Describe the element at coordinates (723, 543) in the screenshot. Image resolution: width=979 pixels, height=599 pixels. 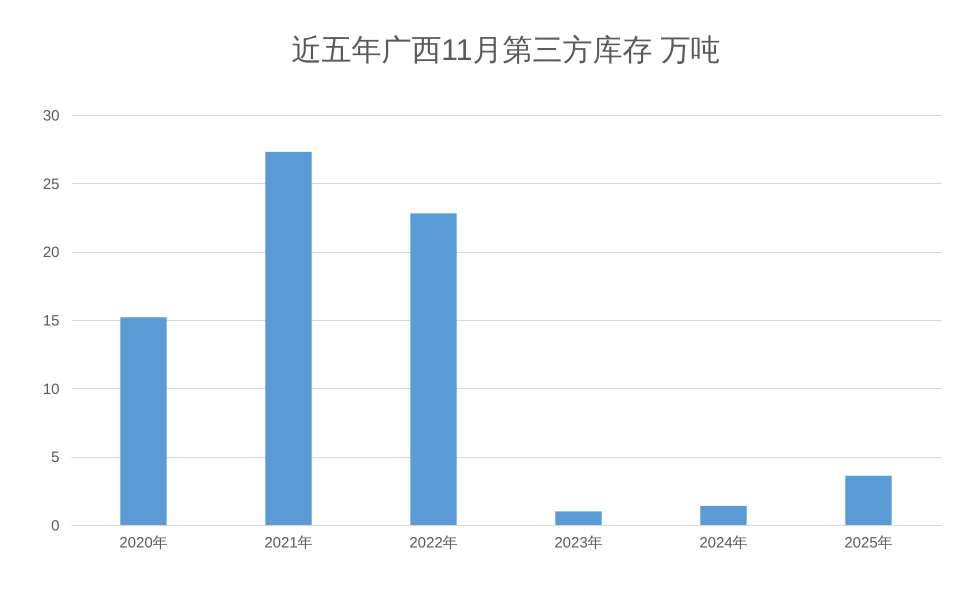
I see `x-tick-label: 2024年` at that location.